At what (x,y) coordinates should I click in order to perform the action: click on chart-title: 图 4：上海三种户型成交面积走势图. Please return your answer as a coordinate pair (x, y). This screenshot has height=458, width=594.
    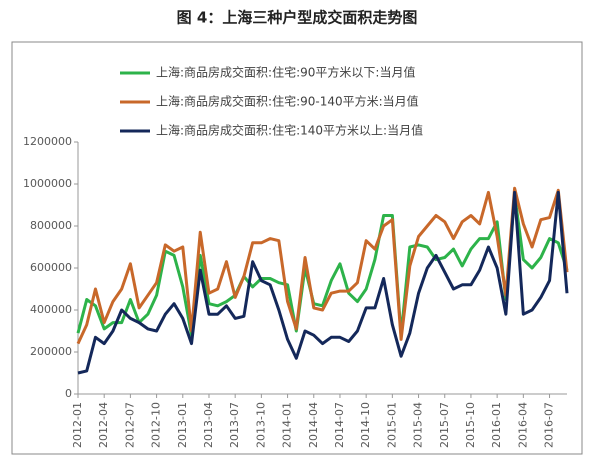
    Looking at the image, I should click on (297, 18).